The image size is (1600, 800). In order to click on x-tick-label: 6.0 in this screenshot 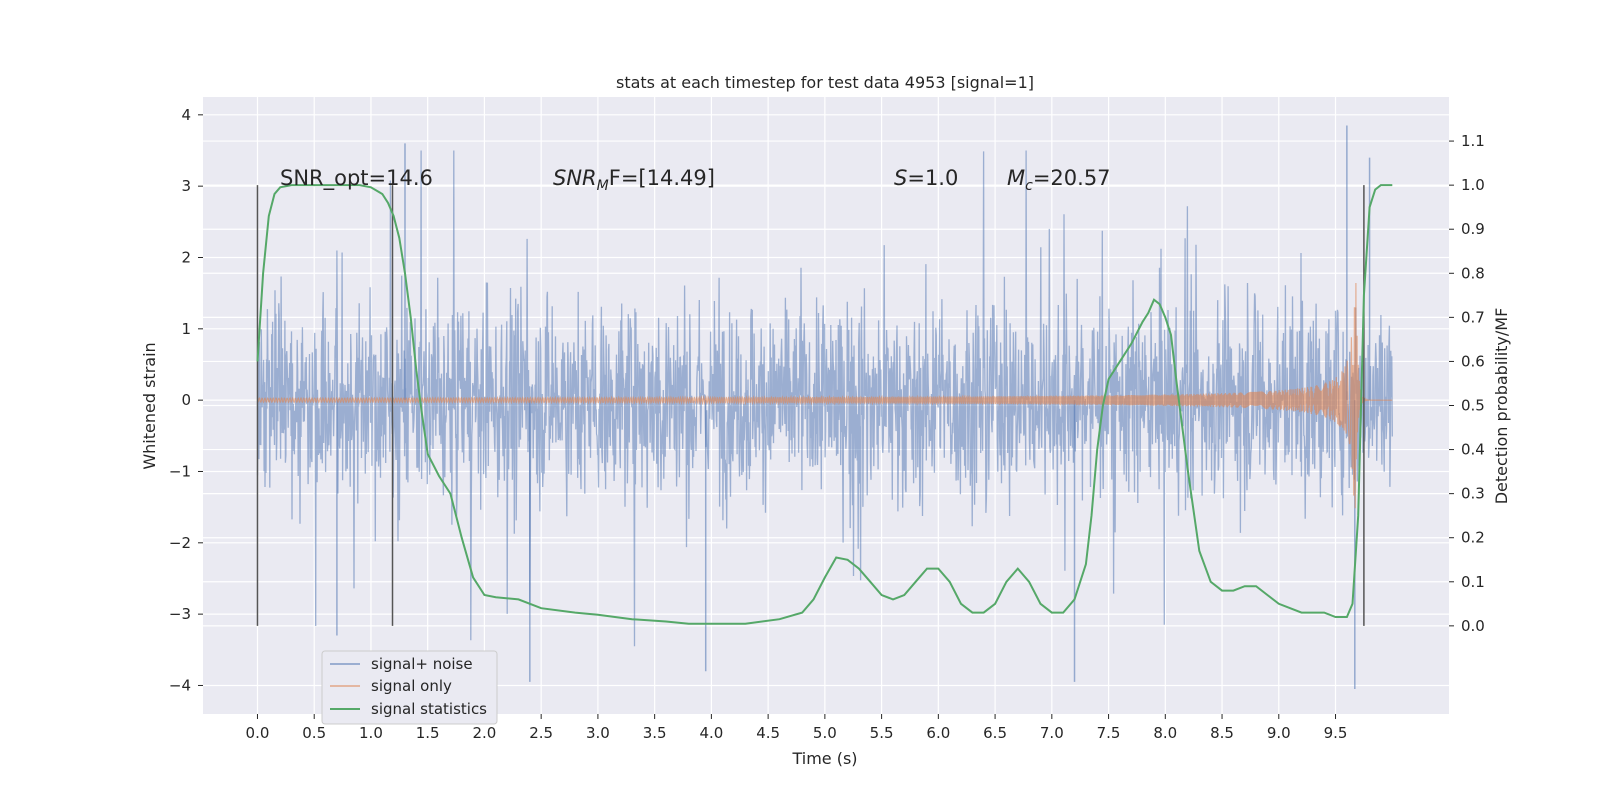, I will do `click(938, 733)`.